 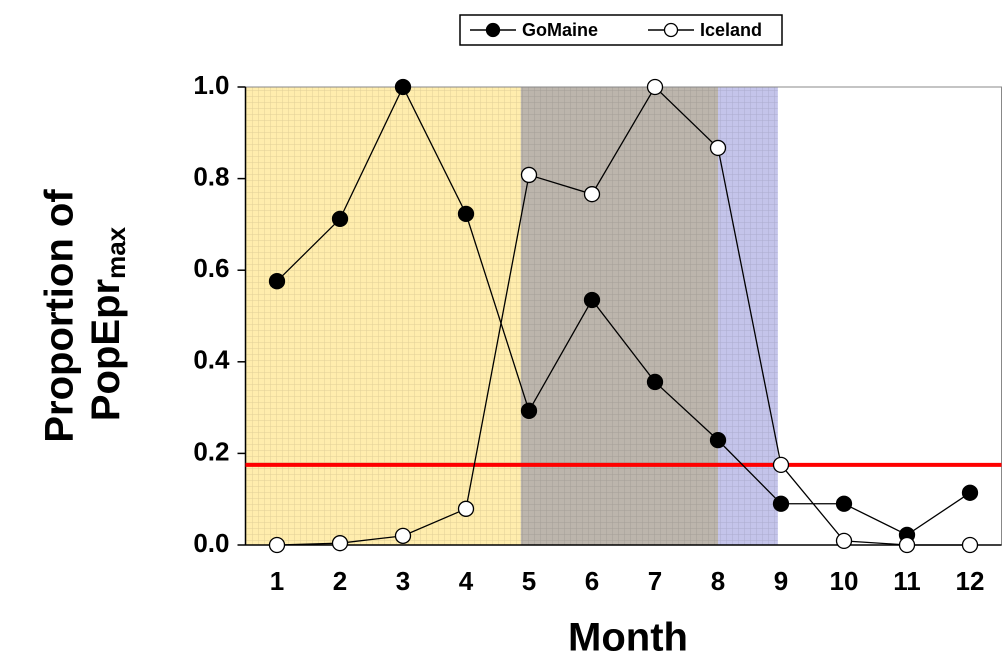 What do you see at coordinates (970, 581) in the screenshot?
I see `x-tick-label: 12` at bounding box center [970, 581].